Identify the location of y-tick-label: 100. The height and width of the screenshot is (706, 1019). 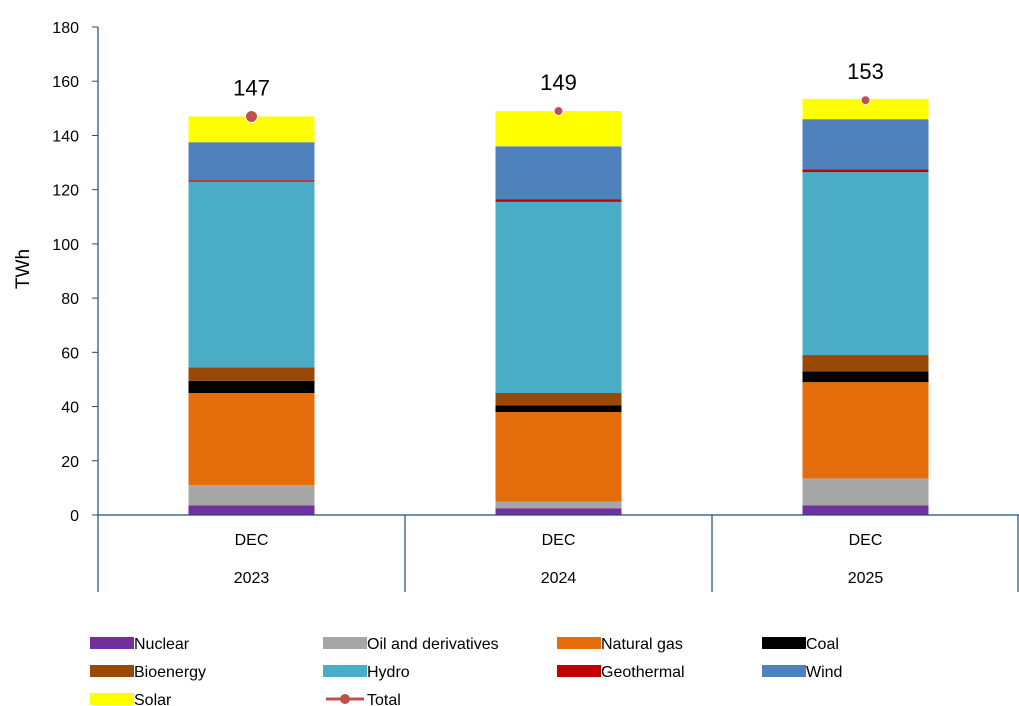
(65, 245).